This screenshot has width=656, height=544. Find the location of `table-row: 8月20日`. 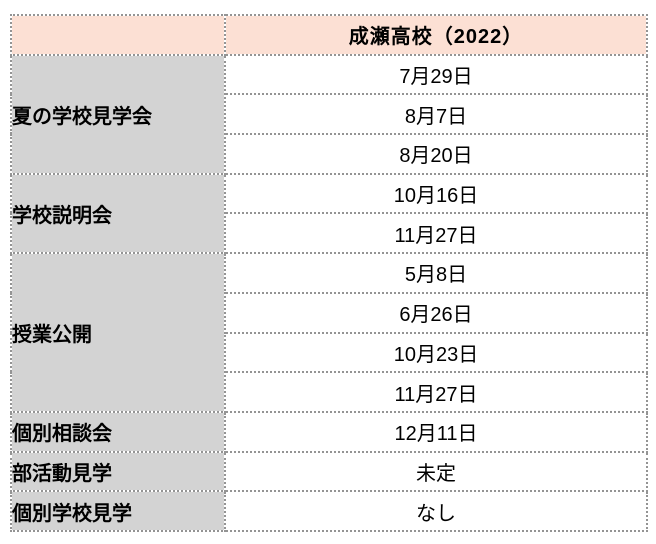

table-row: 8月20日 is located at coordinates (329, 154).